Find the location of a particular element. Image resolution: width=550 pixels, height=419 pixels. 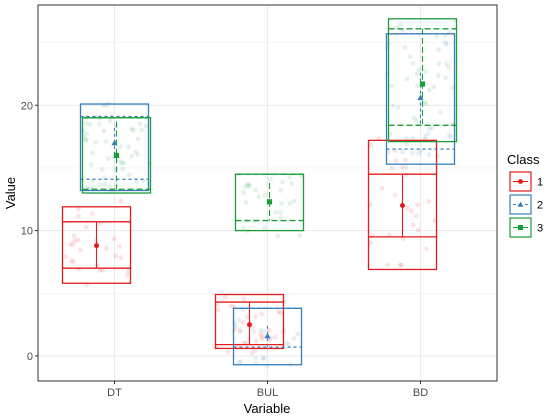

x-tick-label: BUL is located at coordinates (267, 393).